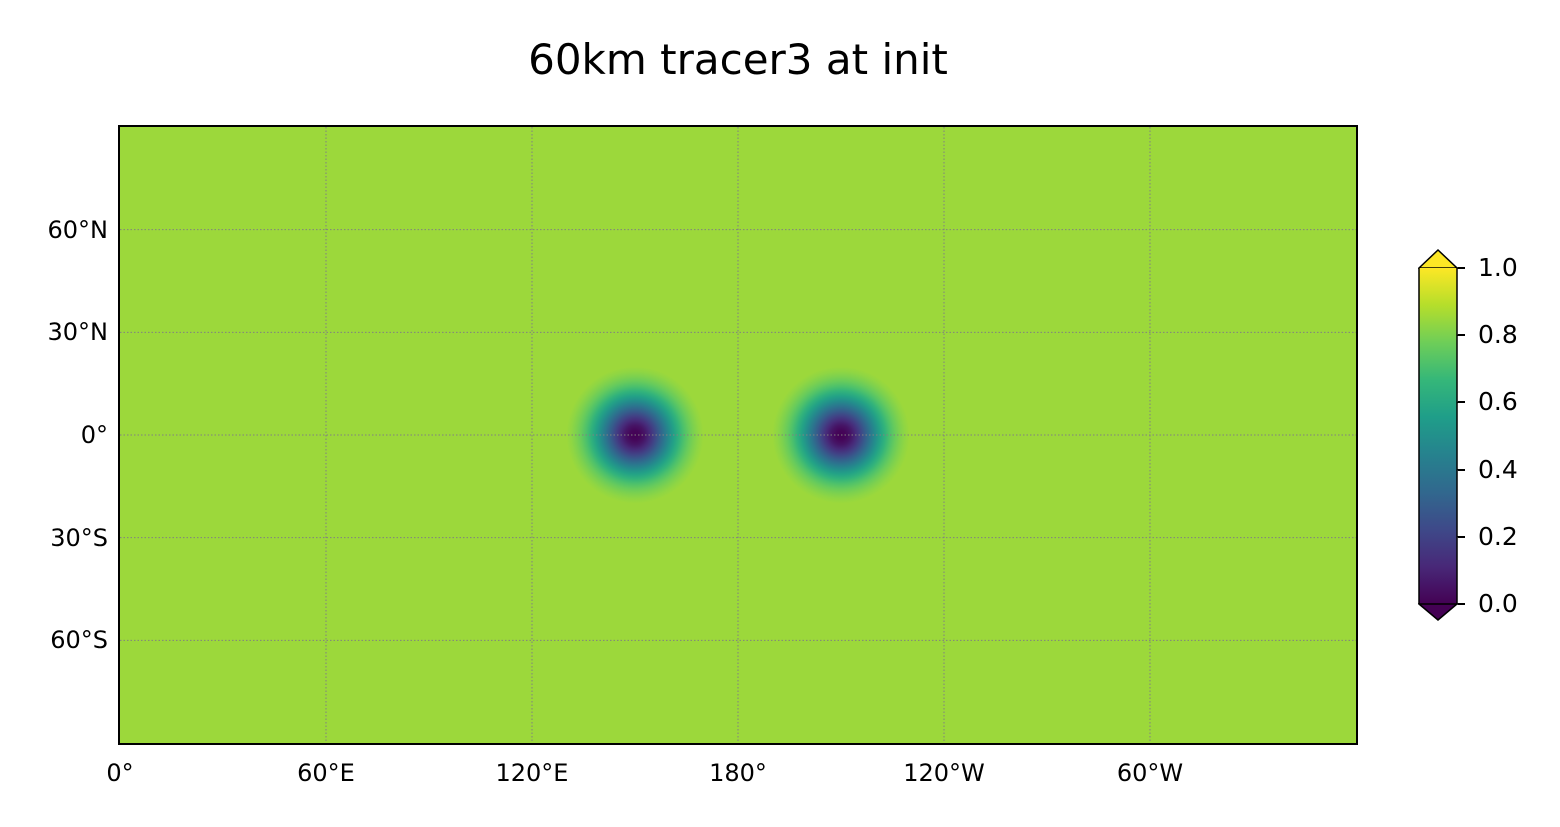 The width and height of the screenshot is (1560, 827). I want to click on latitude-tick-label: 30°N, so click(78, 332).